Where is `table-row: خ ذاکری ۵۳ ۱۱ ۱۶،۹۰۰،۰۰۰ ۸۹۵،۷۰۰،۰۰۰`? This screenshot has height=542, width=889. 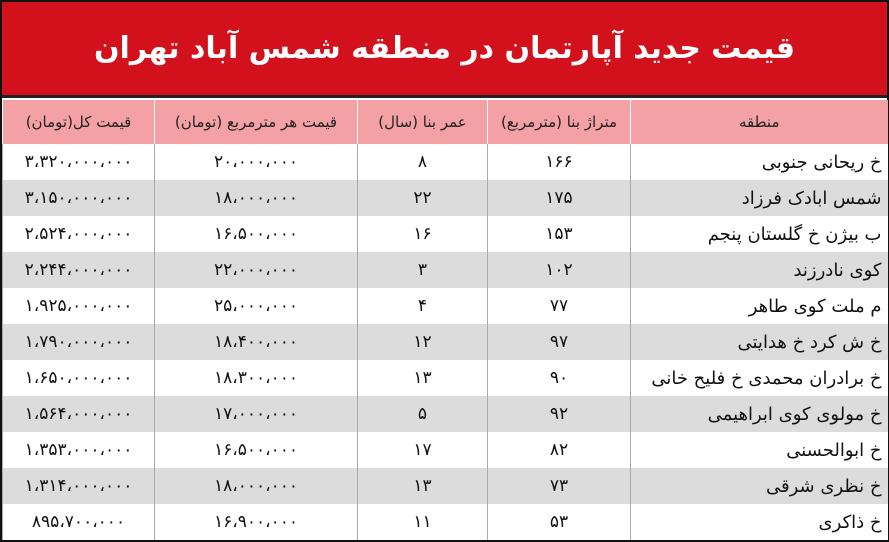
table-row: خ ذاکری ۵۳ ۱۱ ۱۶،۹۰۰،۰۰۰ ۸۹۵،۷۰۰،۰۰۰ is located at coordinates (445, 522).